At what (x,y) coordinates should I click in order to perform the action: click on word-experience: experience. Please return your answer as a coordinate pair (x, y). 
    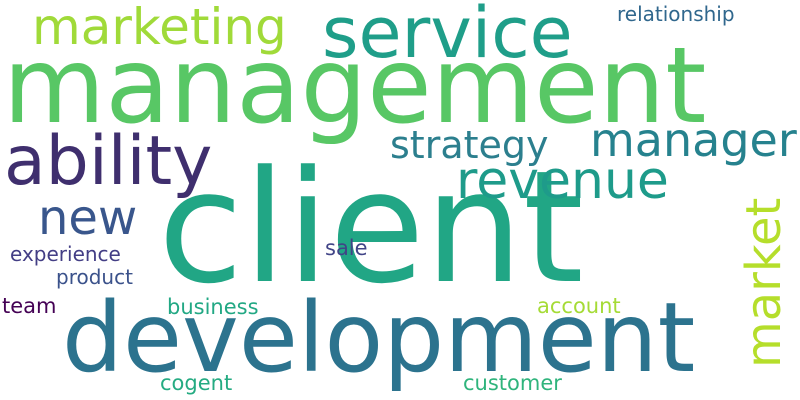
    Looking at the image, I should click on (65, 254).